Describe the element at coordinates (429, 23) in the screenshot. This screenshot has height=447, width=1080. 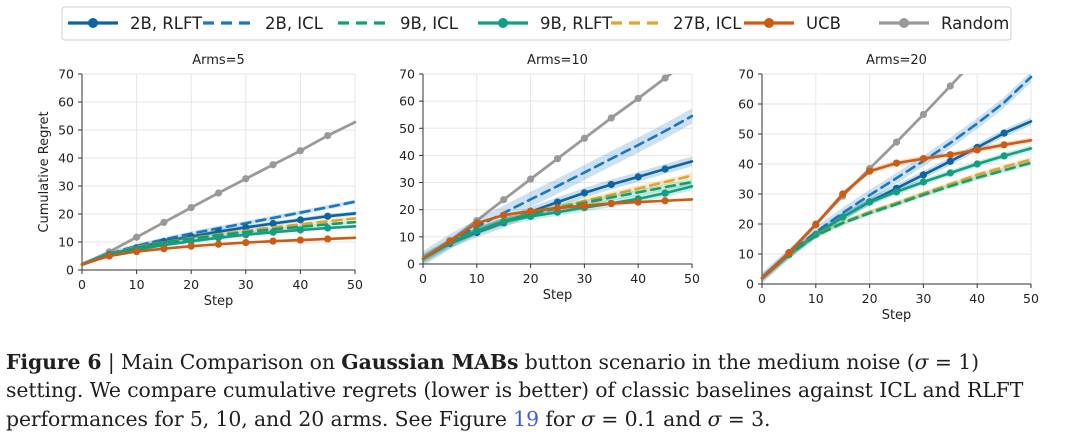
I see `legend-label-icl9: 9B, ICL` at that location.